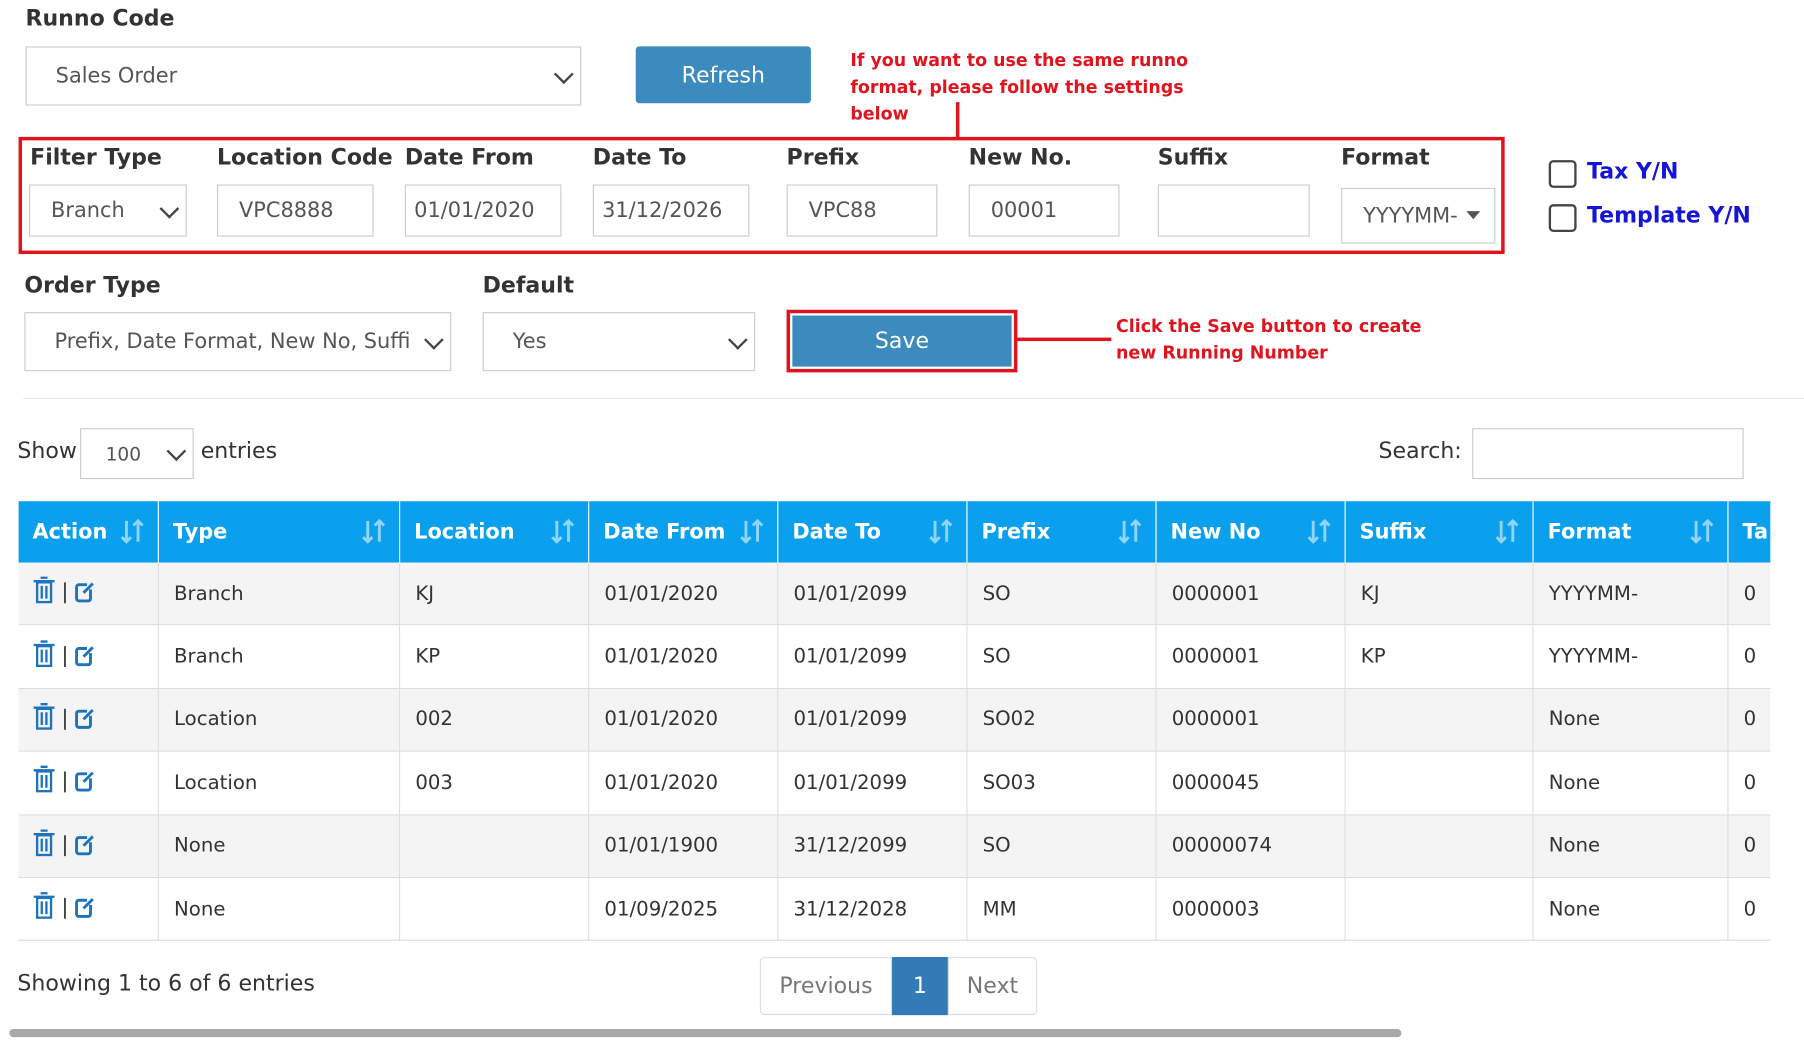  What do you see at coordinates (116, 76) in the screenshot?
I see `select-value: Sales Order` at bounding box center [116, 76].